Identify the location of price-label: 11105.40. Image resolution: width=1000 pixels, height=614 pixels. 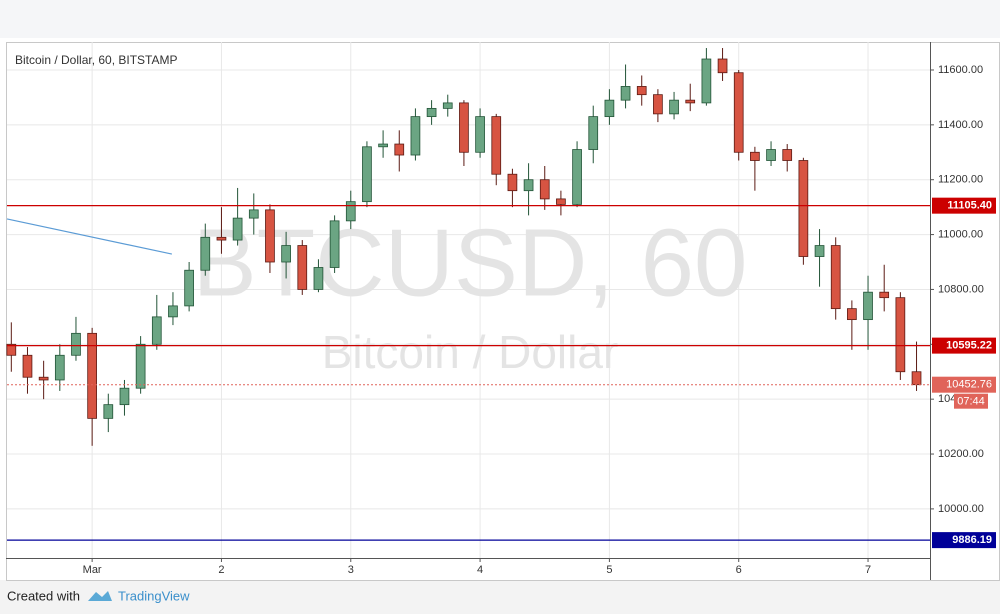
(969, 206).